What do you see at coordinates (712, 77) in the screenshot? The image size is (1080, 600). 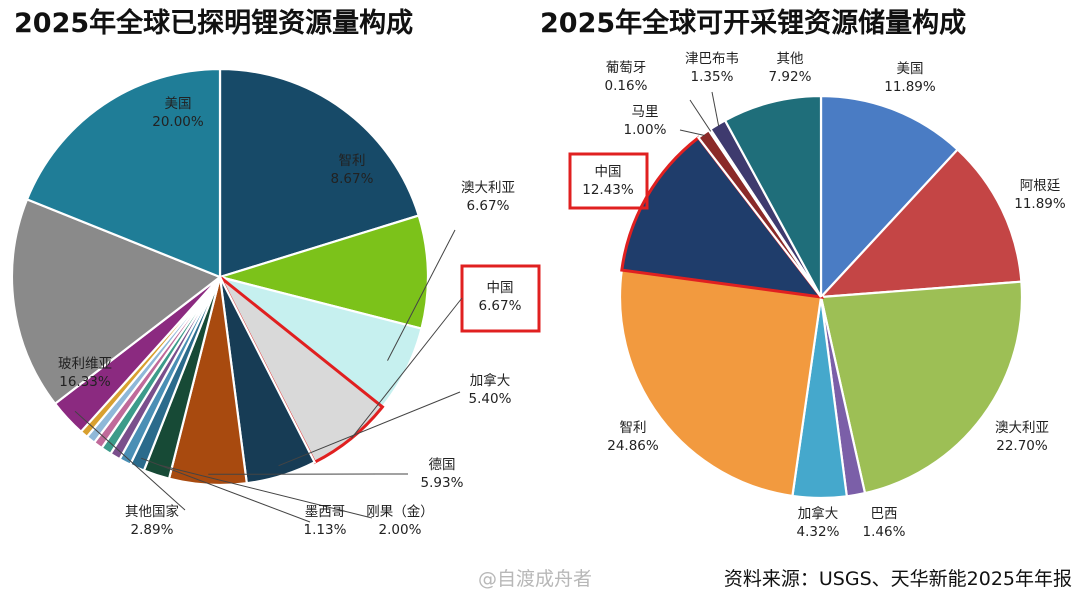 I see `right-value-9: 1.35%` at bounding box center [712, 77].